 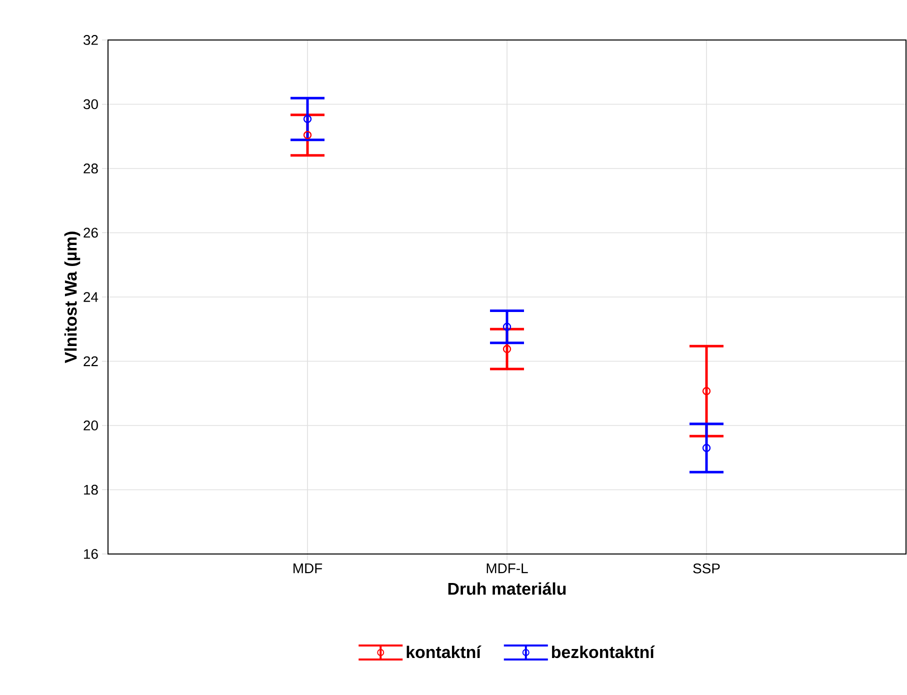 I want to click on x-tick-label: MDF, so click(x=308, y=569).